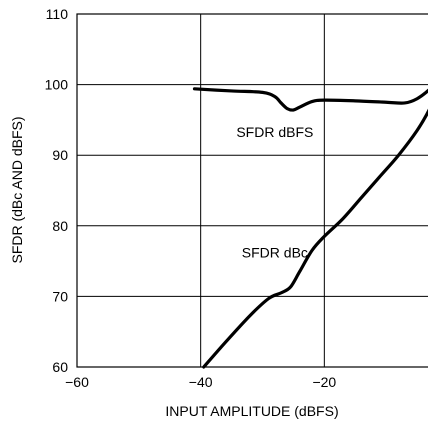 The width and height of the screenshot is (428, 423). What do you see at coordinates (310, 99) in the screenshot?
I see `series-line-sfdr-dbfs` at bounding box center [310, 99].